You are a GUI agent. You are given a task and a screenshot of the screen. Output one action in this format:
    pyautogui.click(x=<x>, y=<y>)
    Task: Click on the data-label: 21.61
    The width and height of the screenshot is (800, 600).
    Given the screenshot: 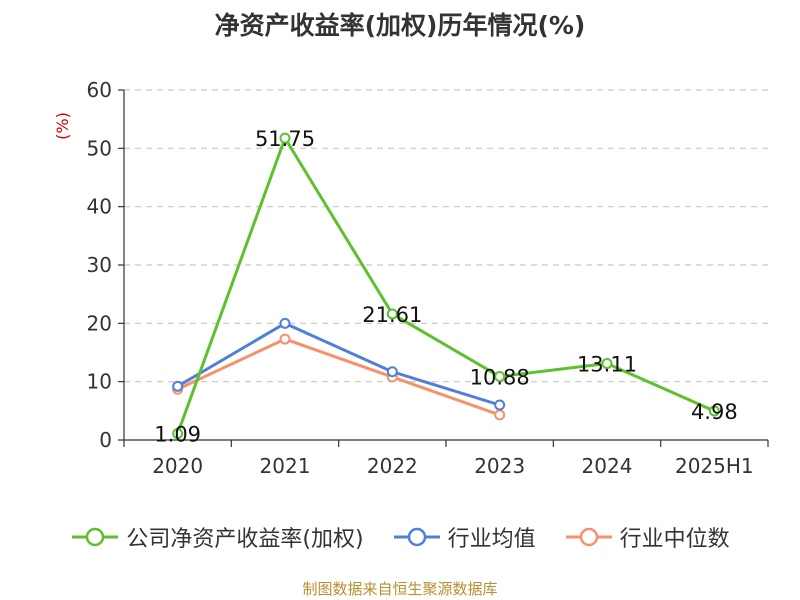 What is the action you would take?
    pyautogui.click(x=392, y=315)
    